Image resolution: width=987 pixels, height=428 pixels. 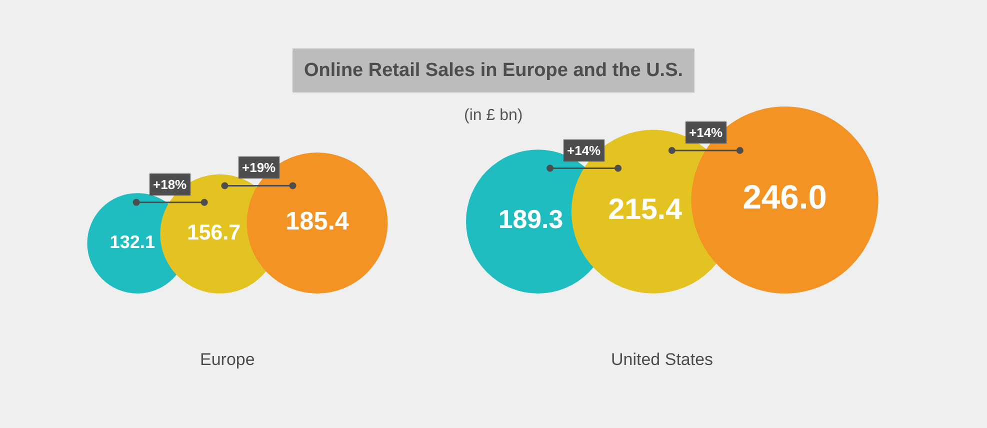 What do you see at coordinates (132, 242) in the screenshot?
I see `data-label: 132.1` at bounding box center [132, 242].